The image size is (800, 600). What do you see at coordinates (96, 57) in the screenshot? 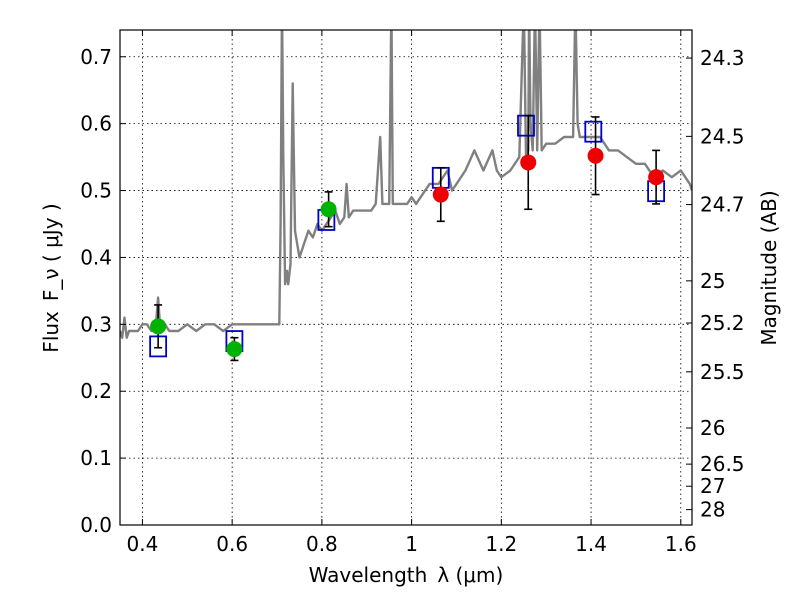
I see `y-tick-label: 0.7` at bounding box center [96, 57].